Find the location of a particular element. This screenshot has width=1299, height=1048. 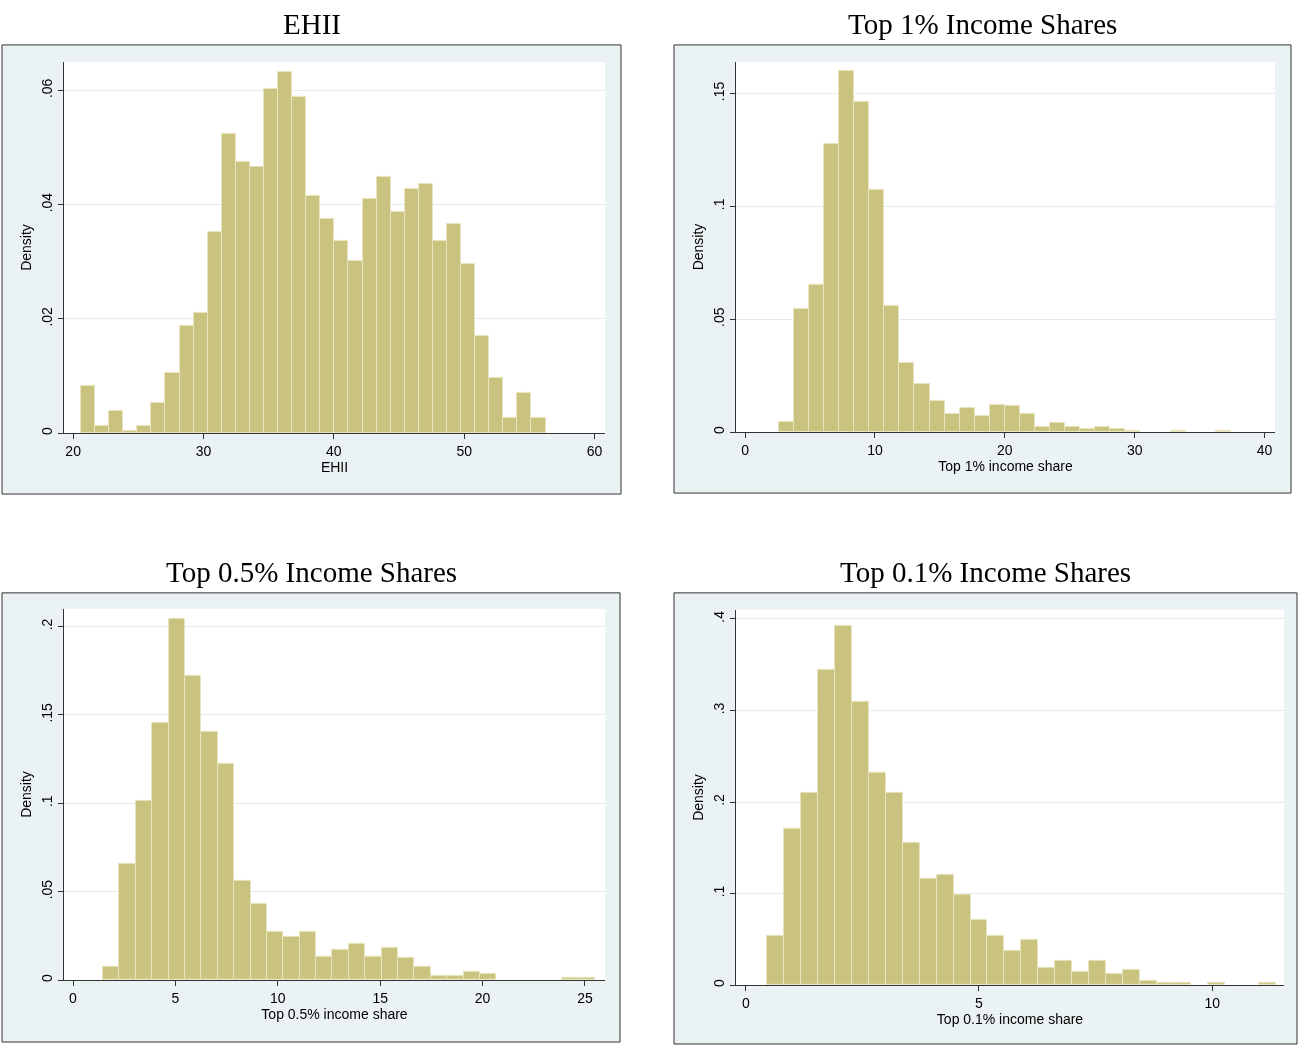

y-tick-label: .3 is located at coordinates (719, 708).